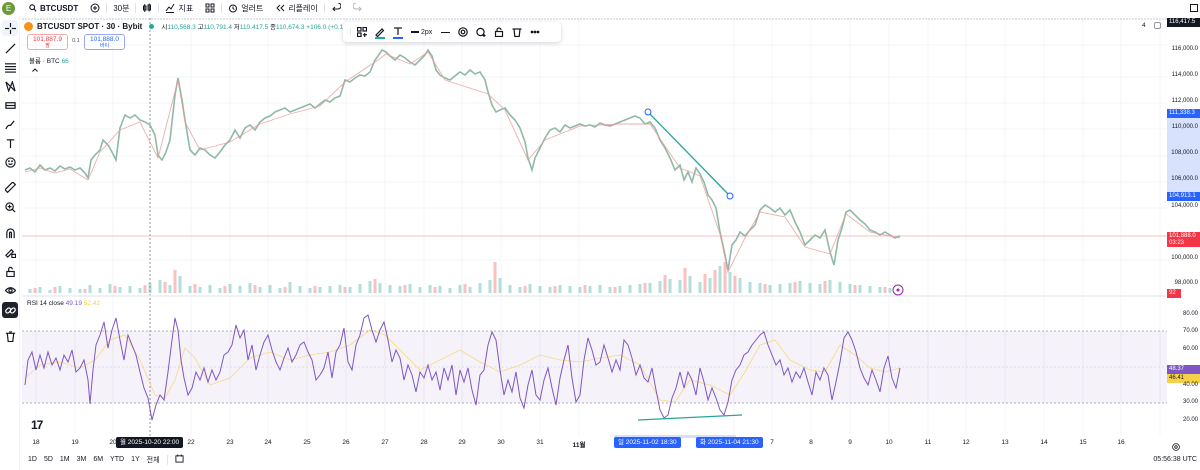 This screenshot has width=1200, height=470. I want to click on buy-price: 101,888.0, so click(104, 39).